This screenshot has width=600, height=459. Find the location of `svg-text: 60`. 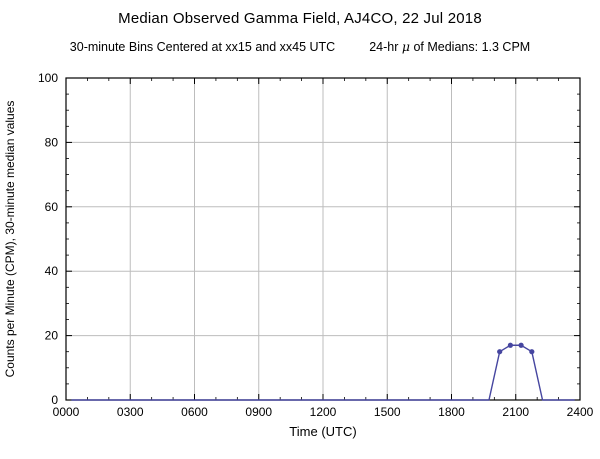

svg-text: 60 is located at coordinates (52, 207).